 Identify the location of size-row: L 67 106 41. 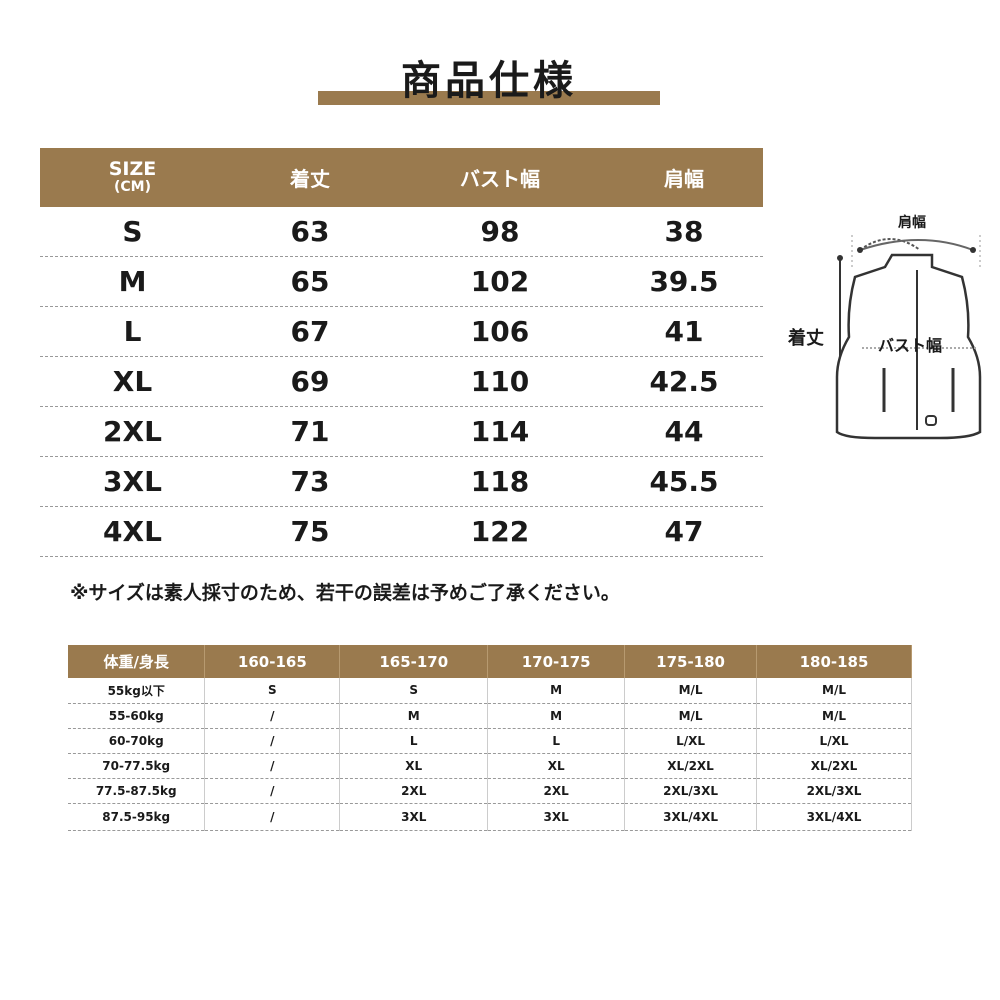
(401, 332).